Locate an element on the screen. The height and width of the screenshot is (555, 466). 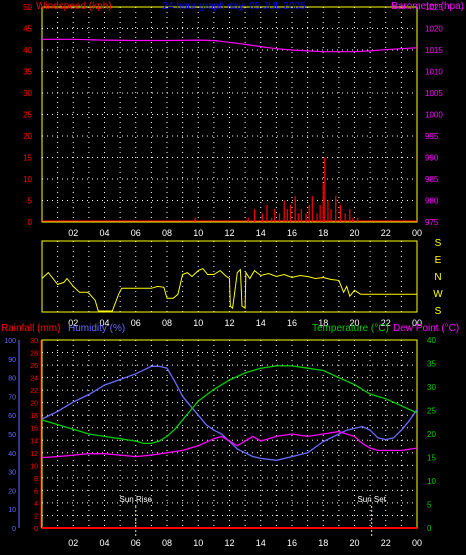
chart_data.1-x-tick-label: 10 is located at coordinates (198, 323).